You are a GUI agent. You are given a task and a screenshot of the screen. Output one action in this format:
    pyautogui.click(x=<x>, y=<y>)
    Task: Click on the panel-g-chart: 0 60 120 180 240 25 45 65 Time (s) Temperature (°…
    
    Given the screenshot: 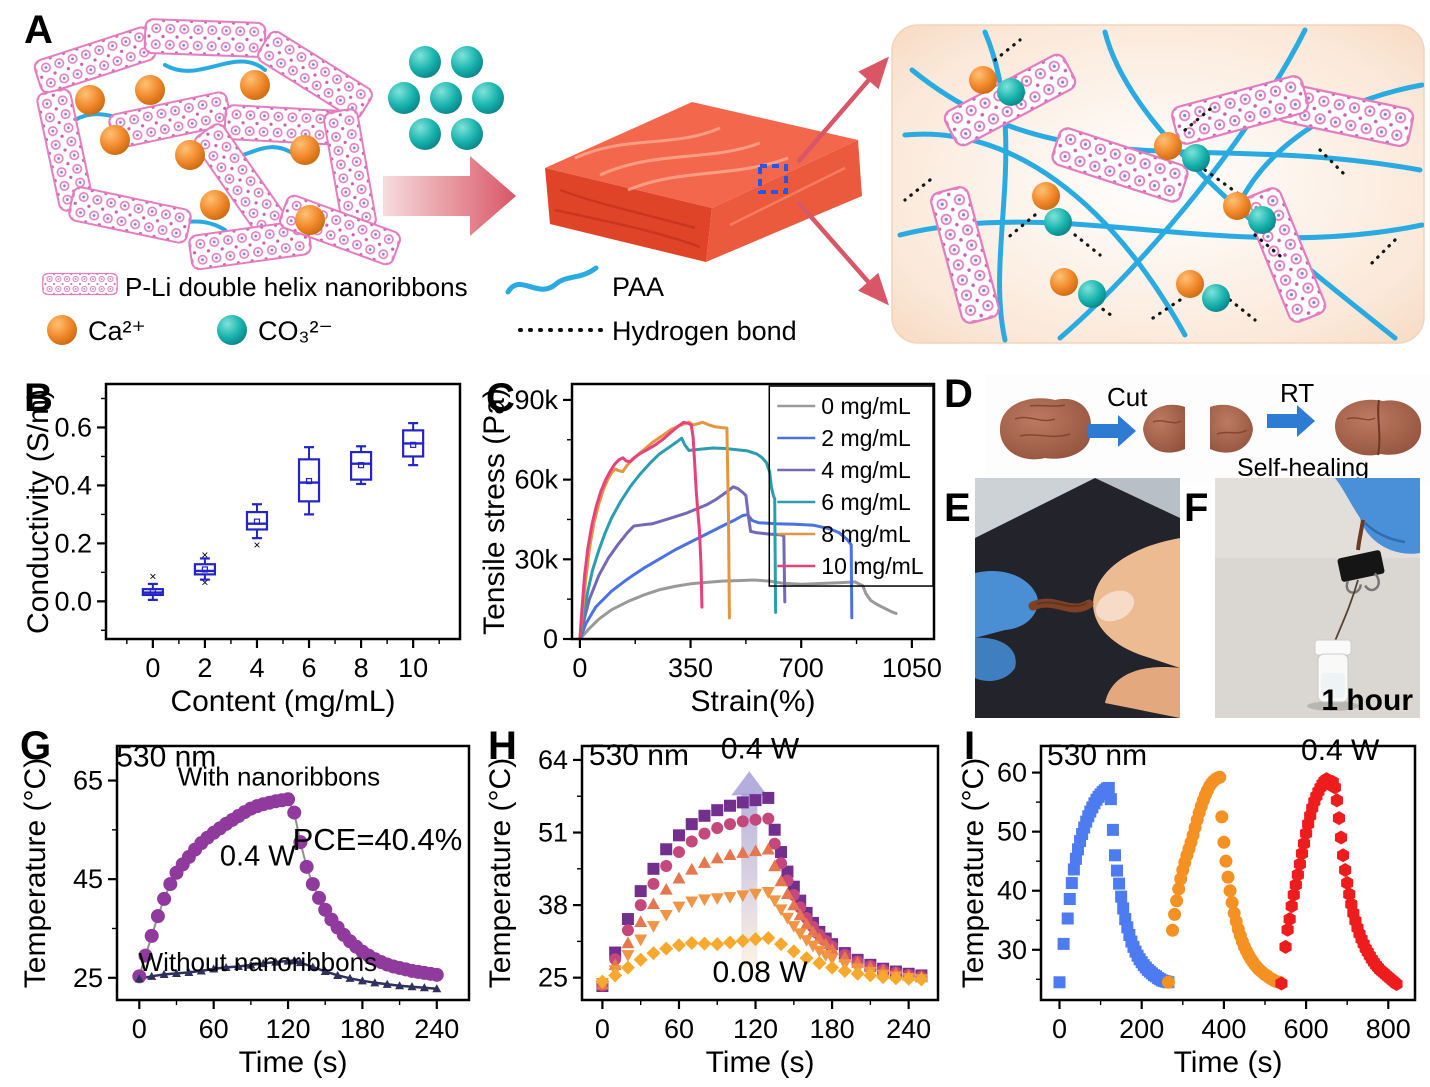 What is the action you would take?
    pyautogui.click(x=247, y=903)
    